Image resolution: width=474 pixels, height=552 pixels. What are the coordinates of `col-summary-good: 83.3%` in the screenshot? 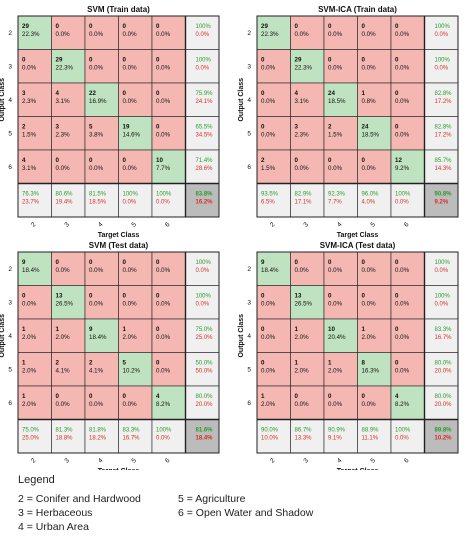 It's located at (132, 431).